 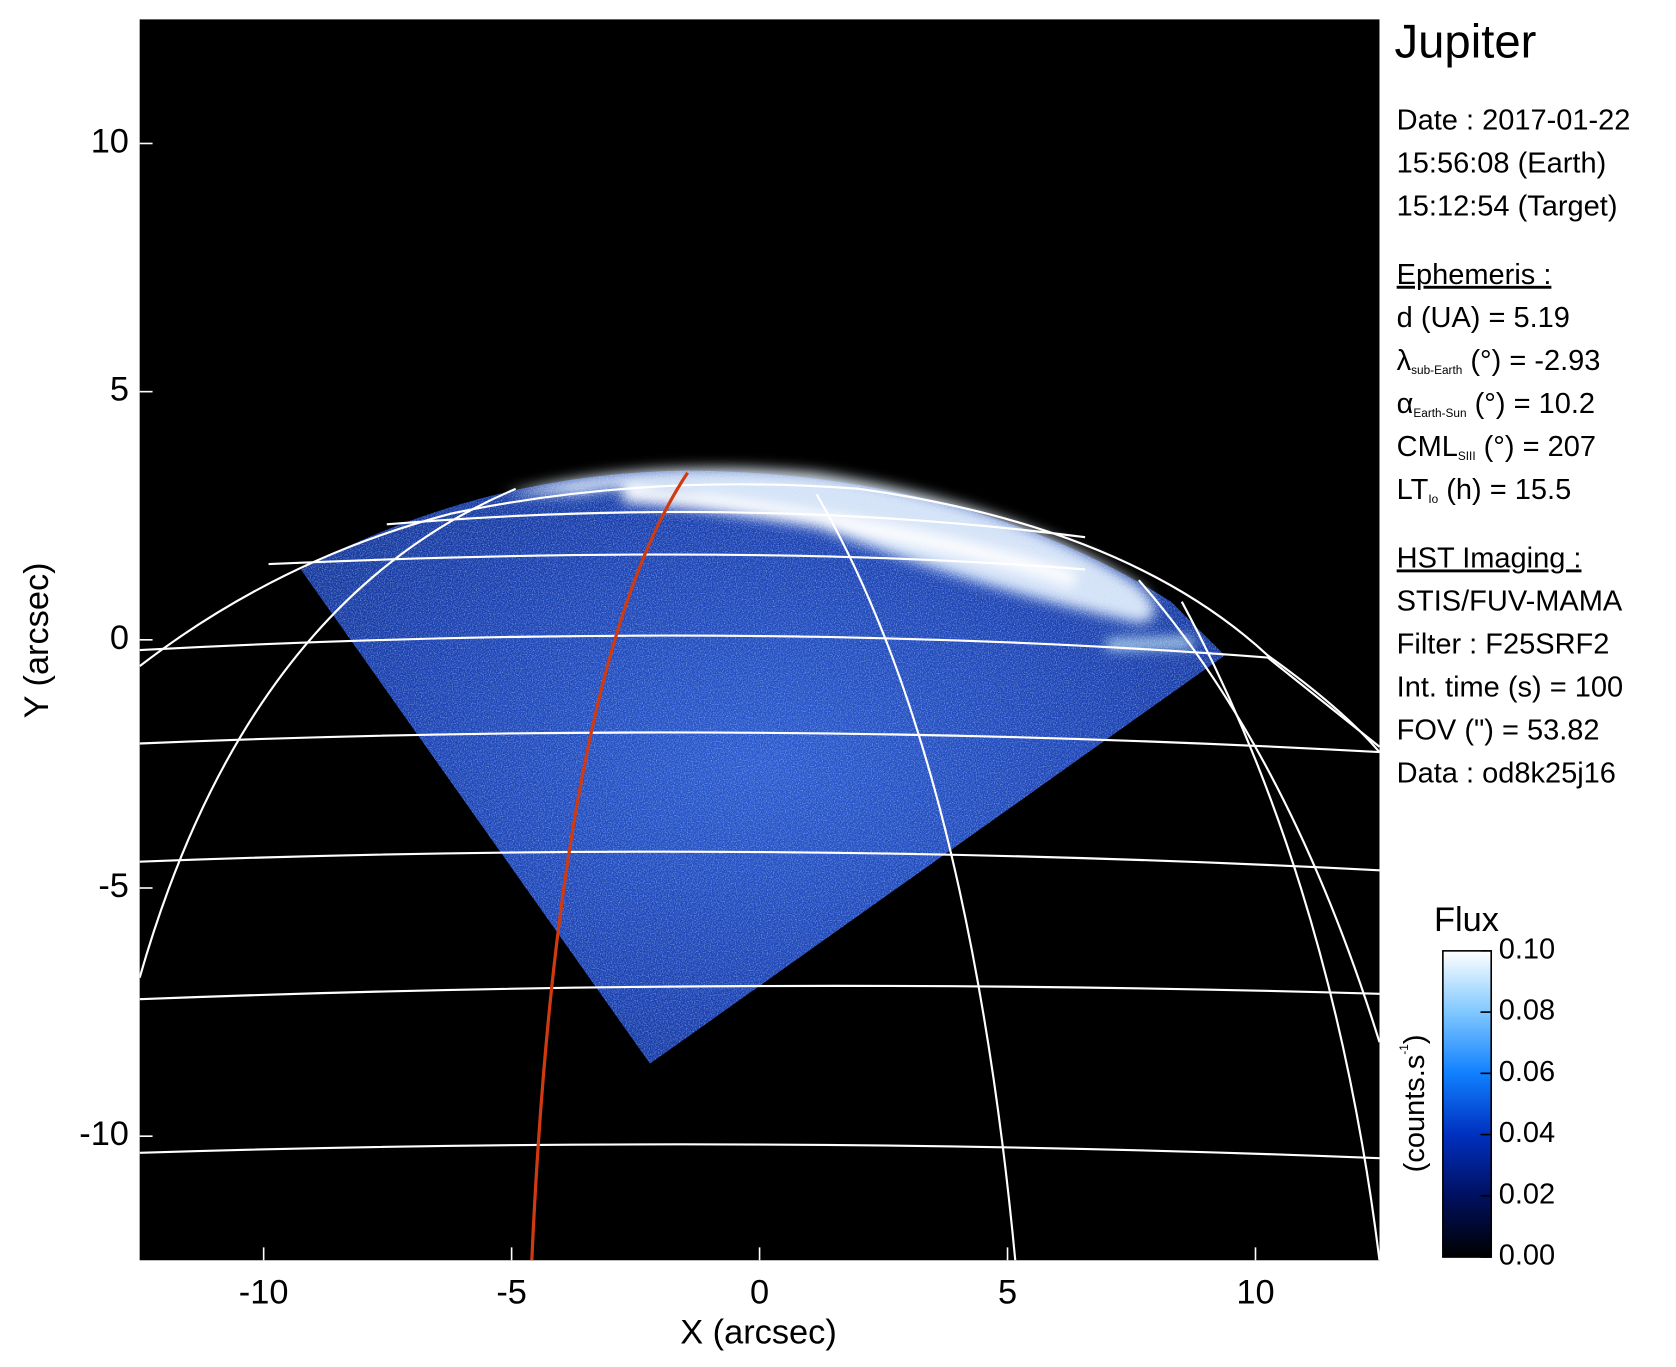 What do you see at coordinates (113, 886) in the screenshot?
I see `y-tick-label: -5` at bounding box center [113, 886].